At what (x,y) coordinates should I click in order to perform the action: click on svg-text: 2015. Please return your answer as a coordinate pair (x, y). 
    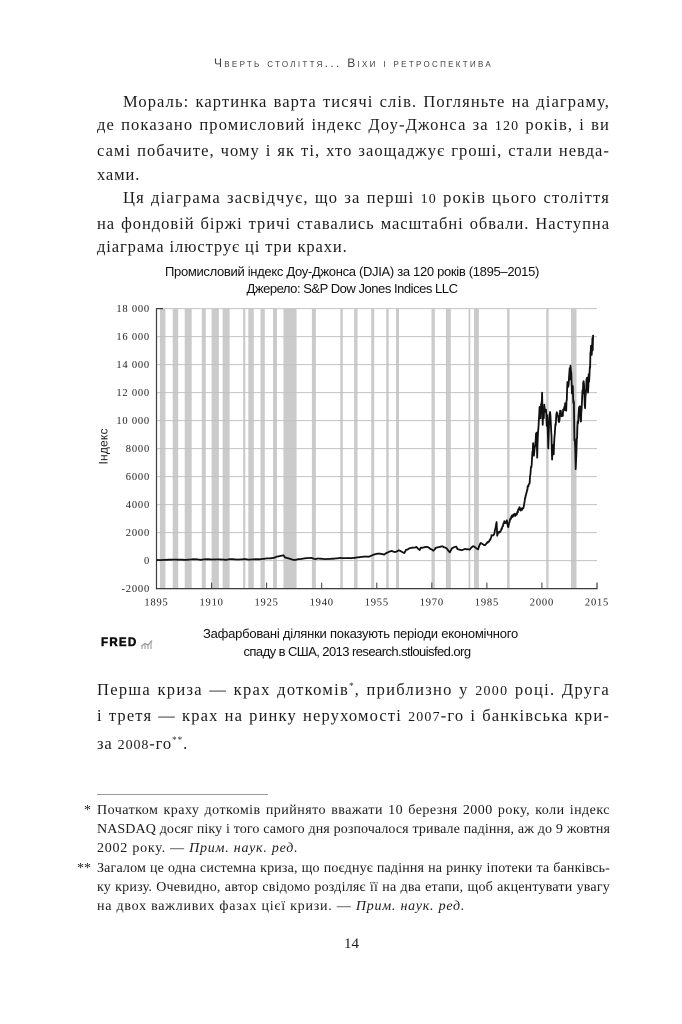
    Looking at the image, I should click on (597, 603).